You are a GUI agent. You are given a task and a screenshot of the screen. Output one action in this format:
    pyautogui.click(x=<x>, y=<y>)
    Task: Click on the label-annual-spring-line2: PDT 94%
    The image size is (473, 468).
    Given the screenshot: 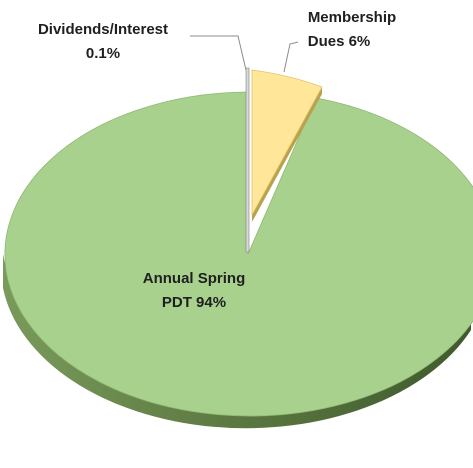 What is the action you would take?
    pyautogui.click(x=194, y=302)
    